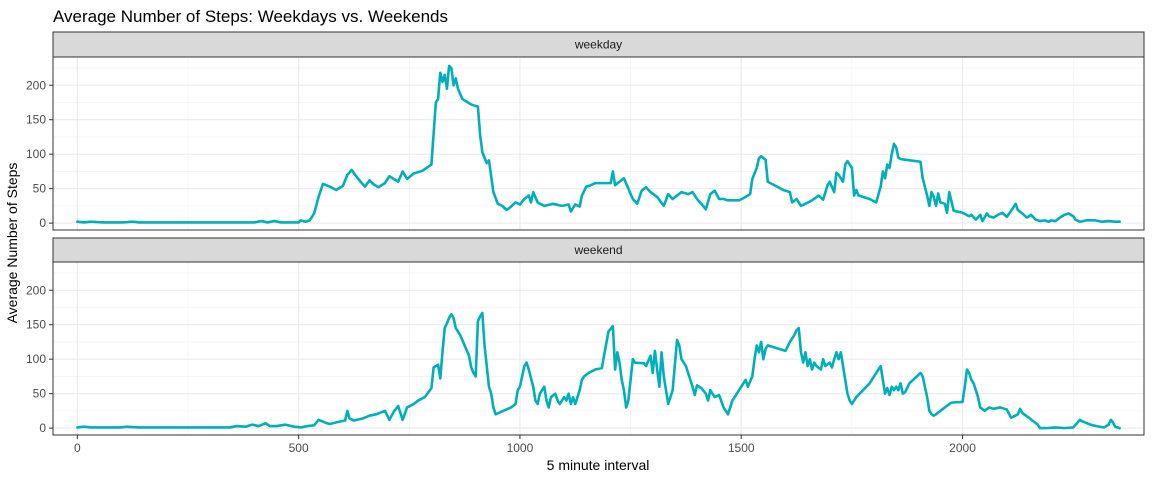 This screenshot has height=480, width=1152. I want to click on x-axis: 0 500 1000 1500 2000, so click(525, 445).